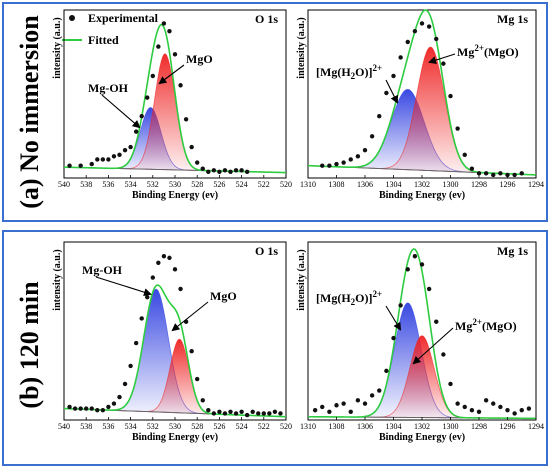  Describe the element at coordinates (479, 184) in the screenshot. I see `x-tick-label: 1298` at that location.